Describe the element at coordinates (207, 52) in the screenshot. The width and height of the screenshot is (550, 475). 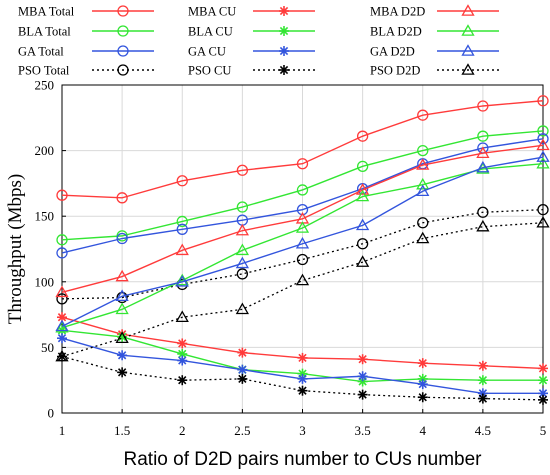
I see `legend-label: GA CU` at that location.